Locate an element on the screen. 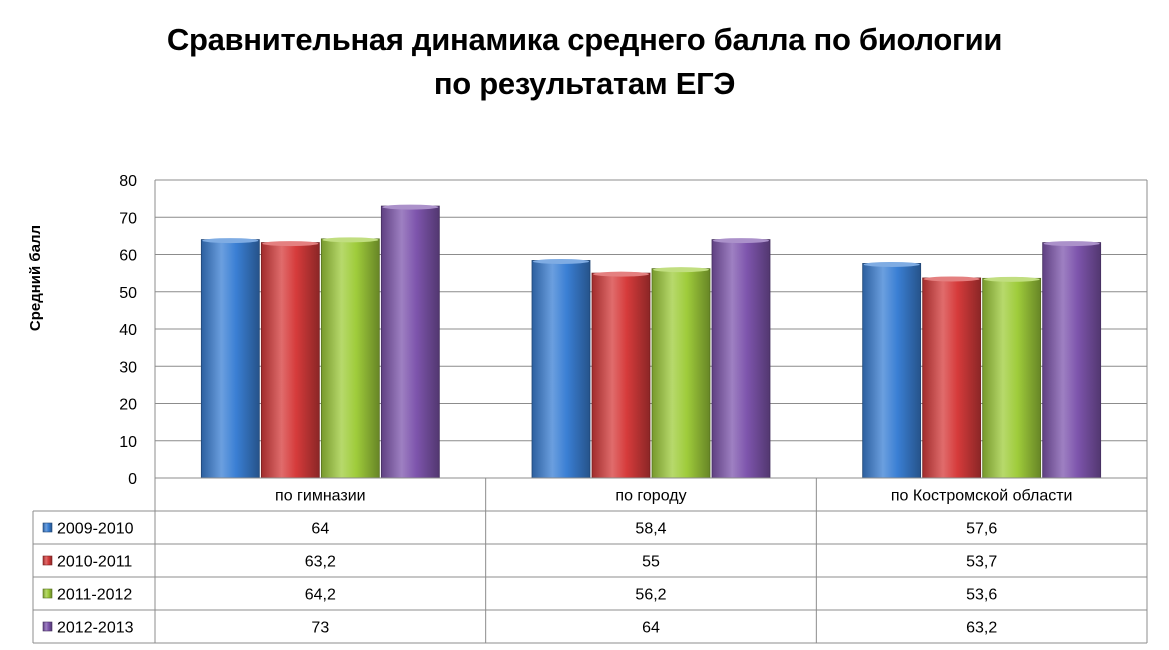  y-tick-label: 20 is located at coordinates (128, 405).